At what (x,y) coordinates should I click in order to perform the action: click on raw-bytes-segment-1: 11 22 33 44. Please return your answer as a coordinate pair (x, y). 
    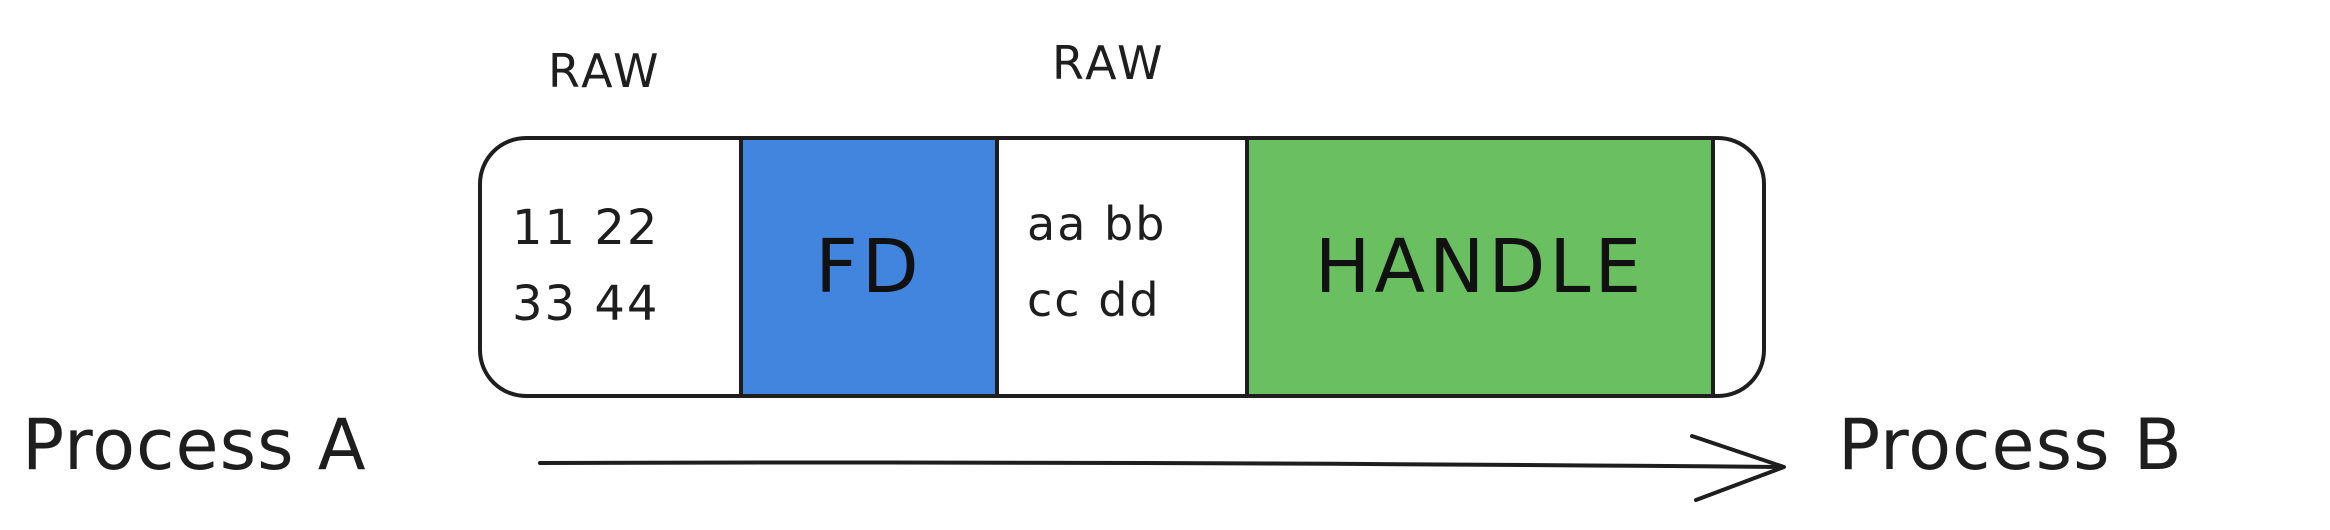
    Looking at the image, I should click on (610, 267).